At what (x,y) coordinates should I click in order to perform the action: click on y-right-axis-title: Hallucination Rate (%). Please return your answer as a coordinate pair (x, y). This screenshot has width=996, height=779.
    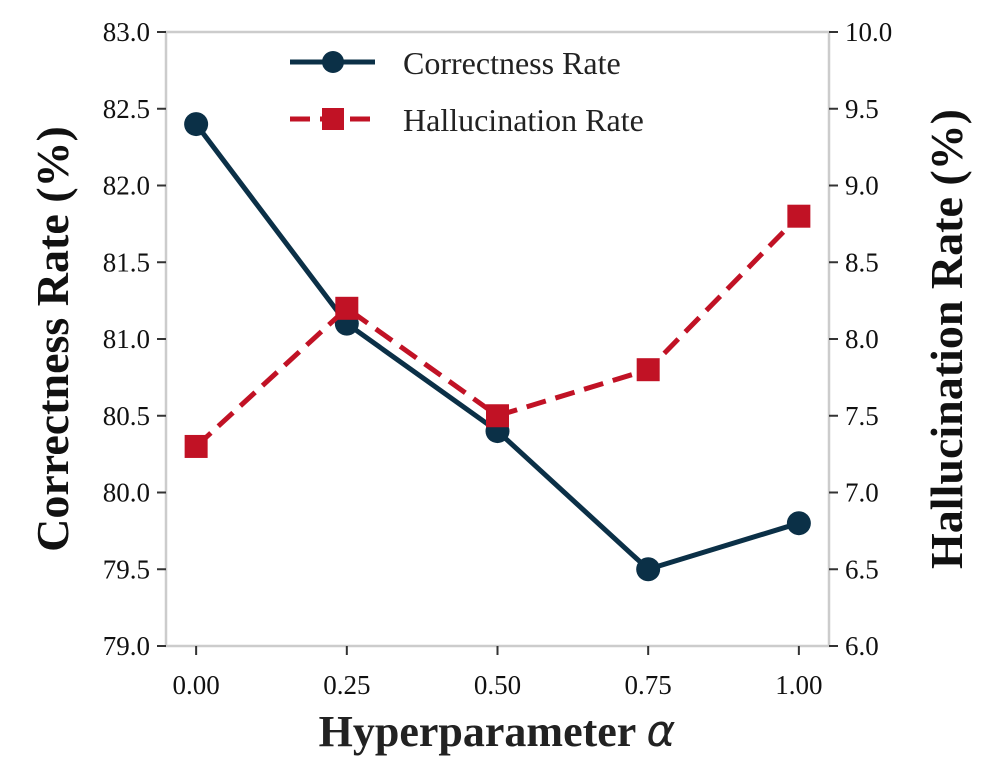
    Looking at the image, I should click on (946, 339).